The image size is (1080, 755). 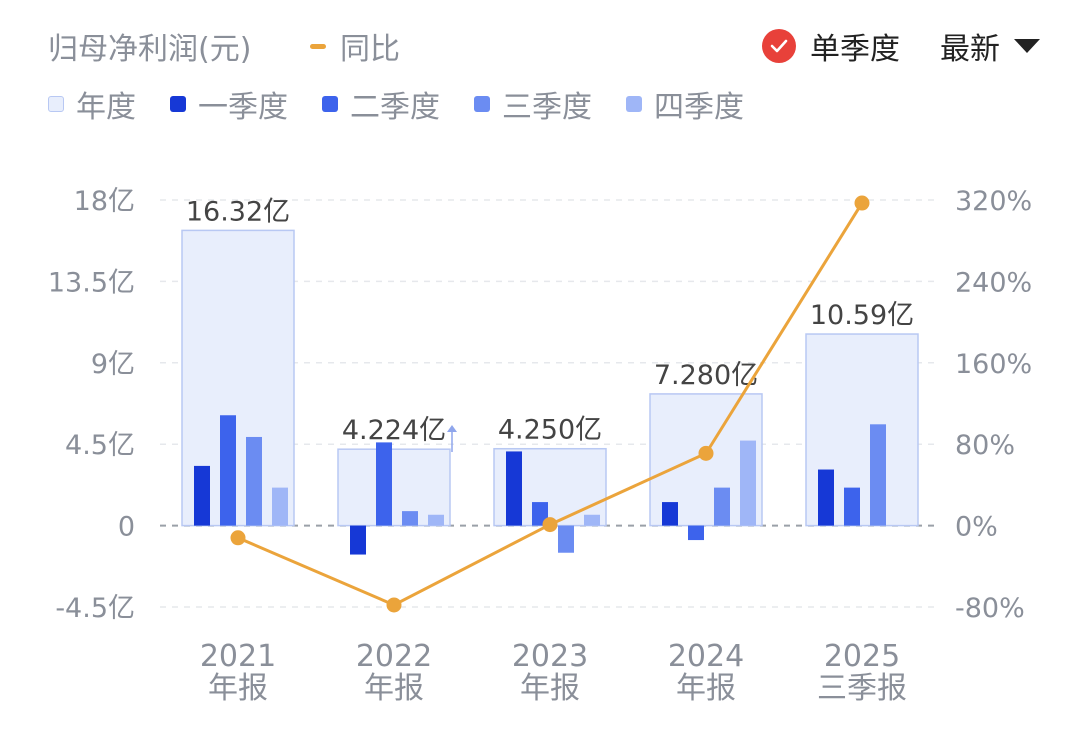 I want to click on chart-header: 归母净利润(元) 同比 单季度 最新, so click(x=544, y=46).